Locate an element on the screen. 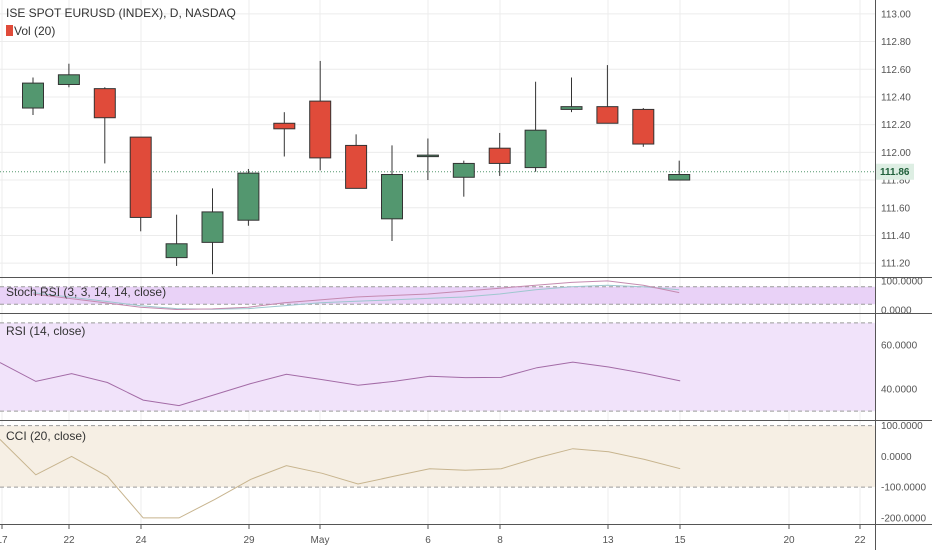 This screenshot has height=550, width=932. stoch-rsi-legend: Stoch RSI (3, 3, 14, 14, close) is located at coordinates (86, 292).